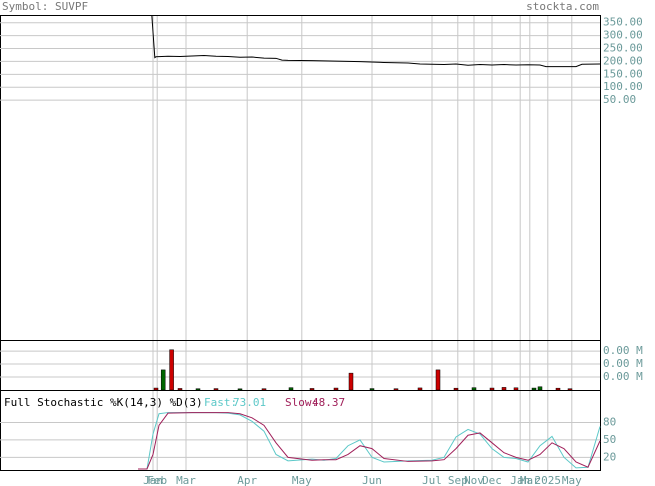 The width and height of the screenshot is (655, 486). What do you see at coordinates (623, 86) in the screenshot?
I see `y-tick-label: 100.00` at bounding box center [623, 86].